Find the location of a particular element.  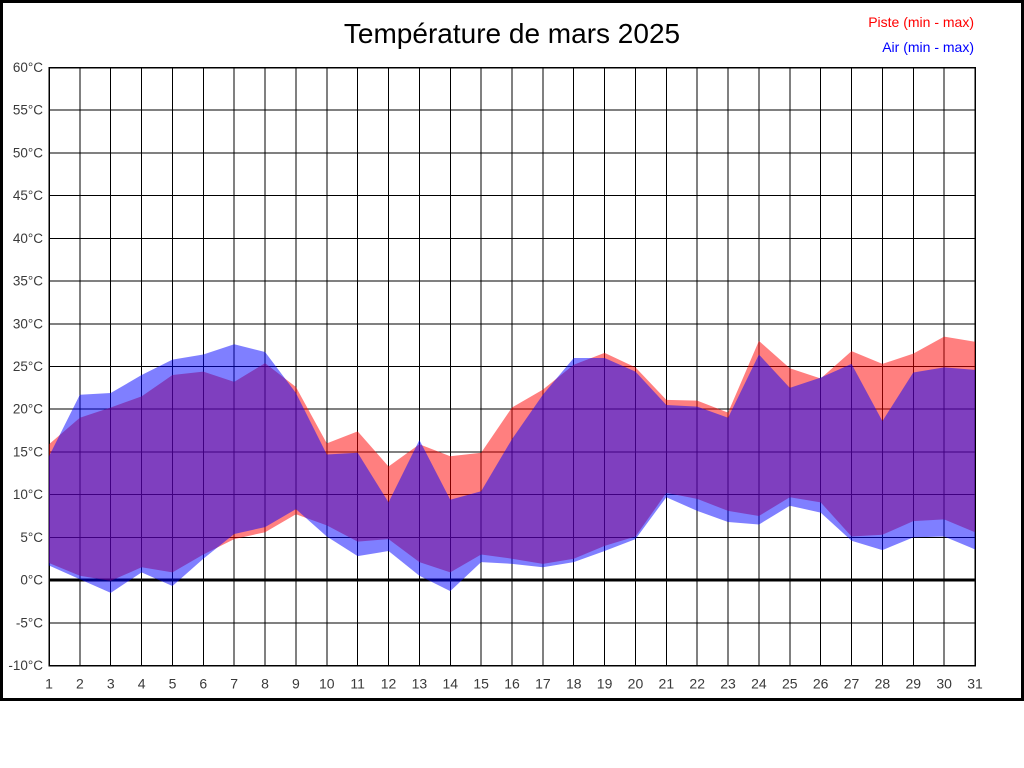

y-tick-label: 55°C is located at coordinates (28, 110).